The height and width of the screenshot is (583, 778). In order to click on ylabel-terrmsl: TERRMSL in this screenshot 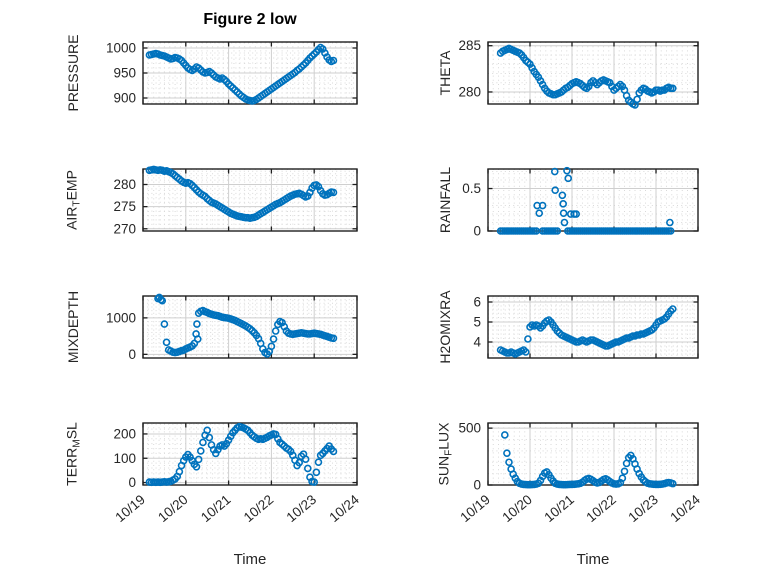, I will do `click(72, 454)`.